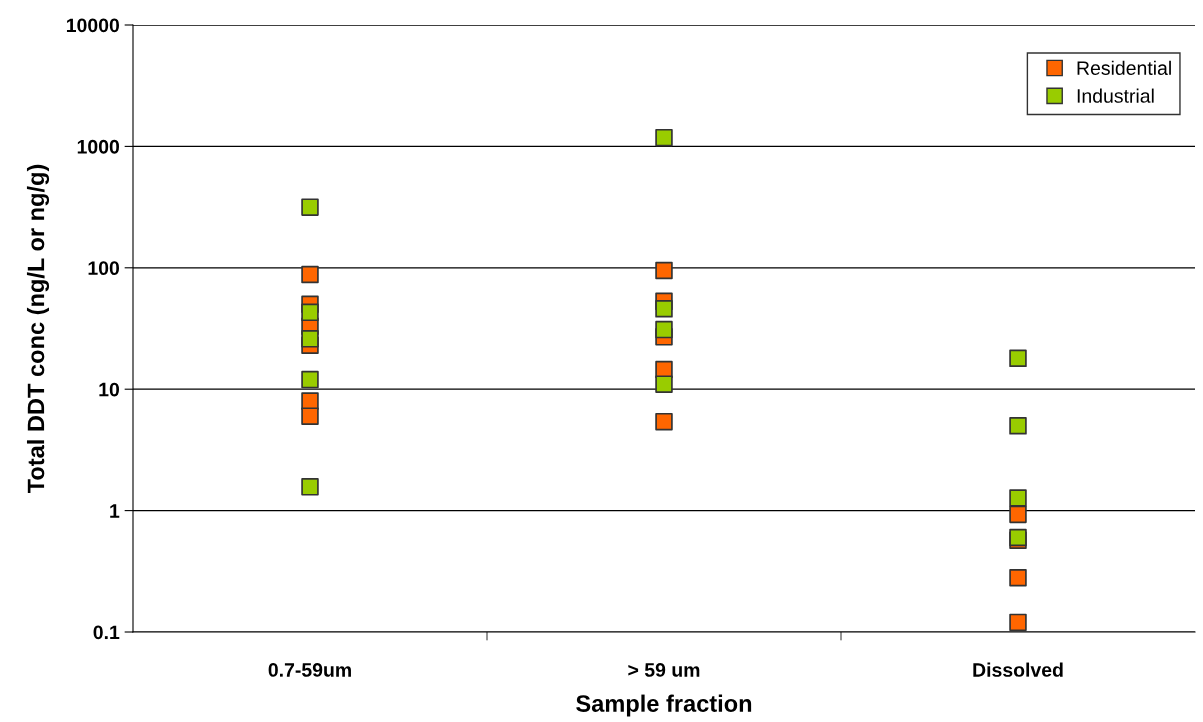 The width and height of the screenshot is (1203, 722). I want to click on x-tick-label: 0.7-59um, so click(309, 670).